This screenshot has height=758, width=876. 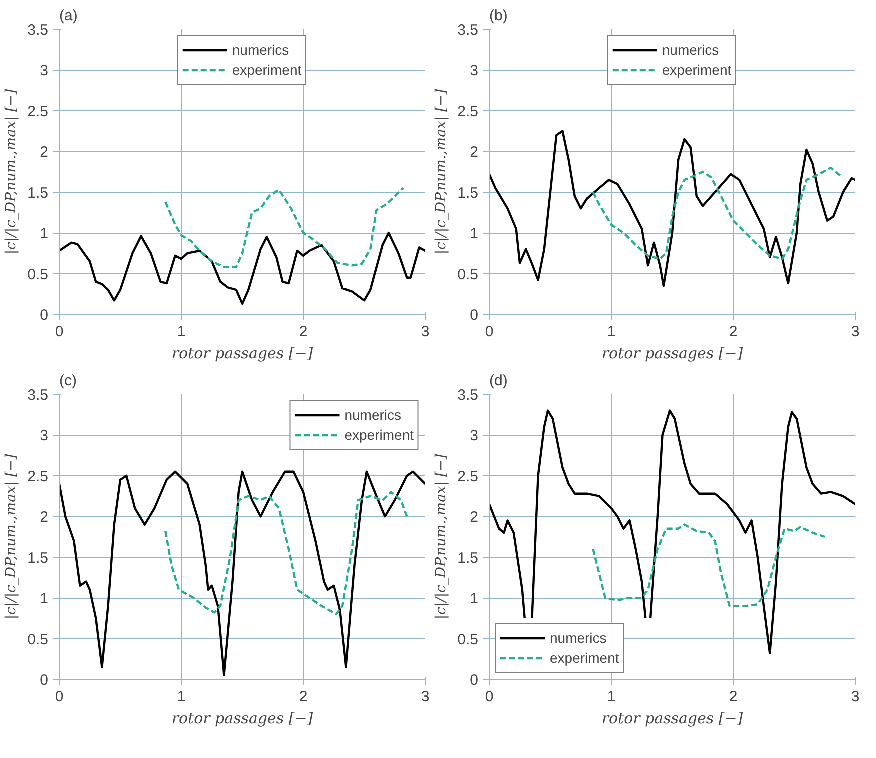 What do you see at coordinates (68, 381) in the screenshot?
I see `chart-title: (c)` at bounding box center [68, 381].